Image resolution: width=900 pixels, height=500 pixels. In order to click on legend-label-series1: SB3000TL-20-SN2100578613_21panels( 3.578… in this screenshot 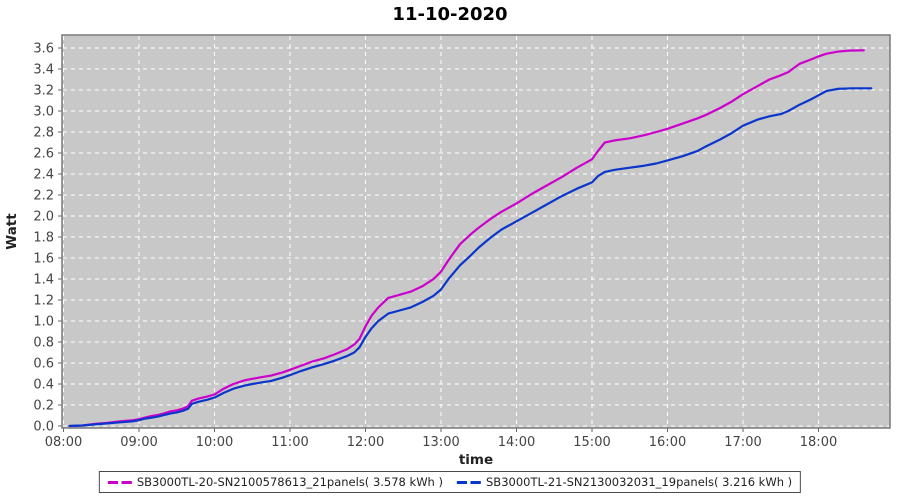, I will do `click(289, 482)`.